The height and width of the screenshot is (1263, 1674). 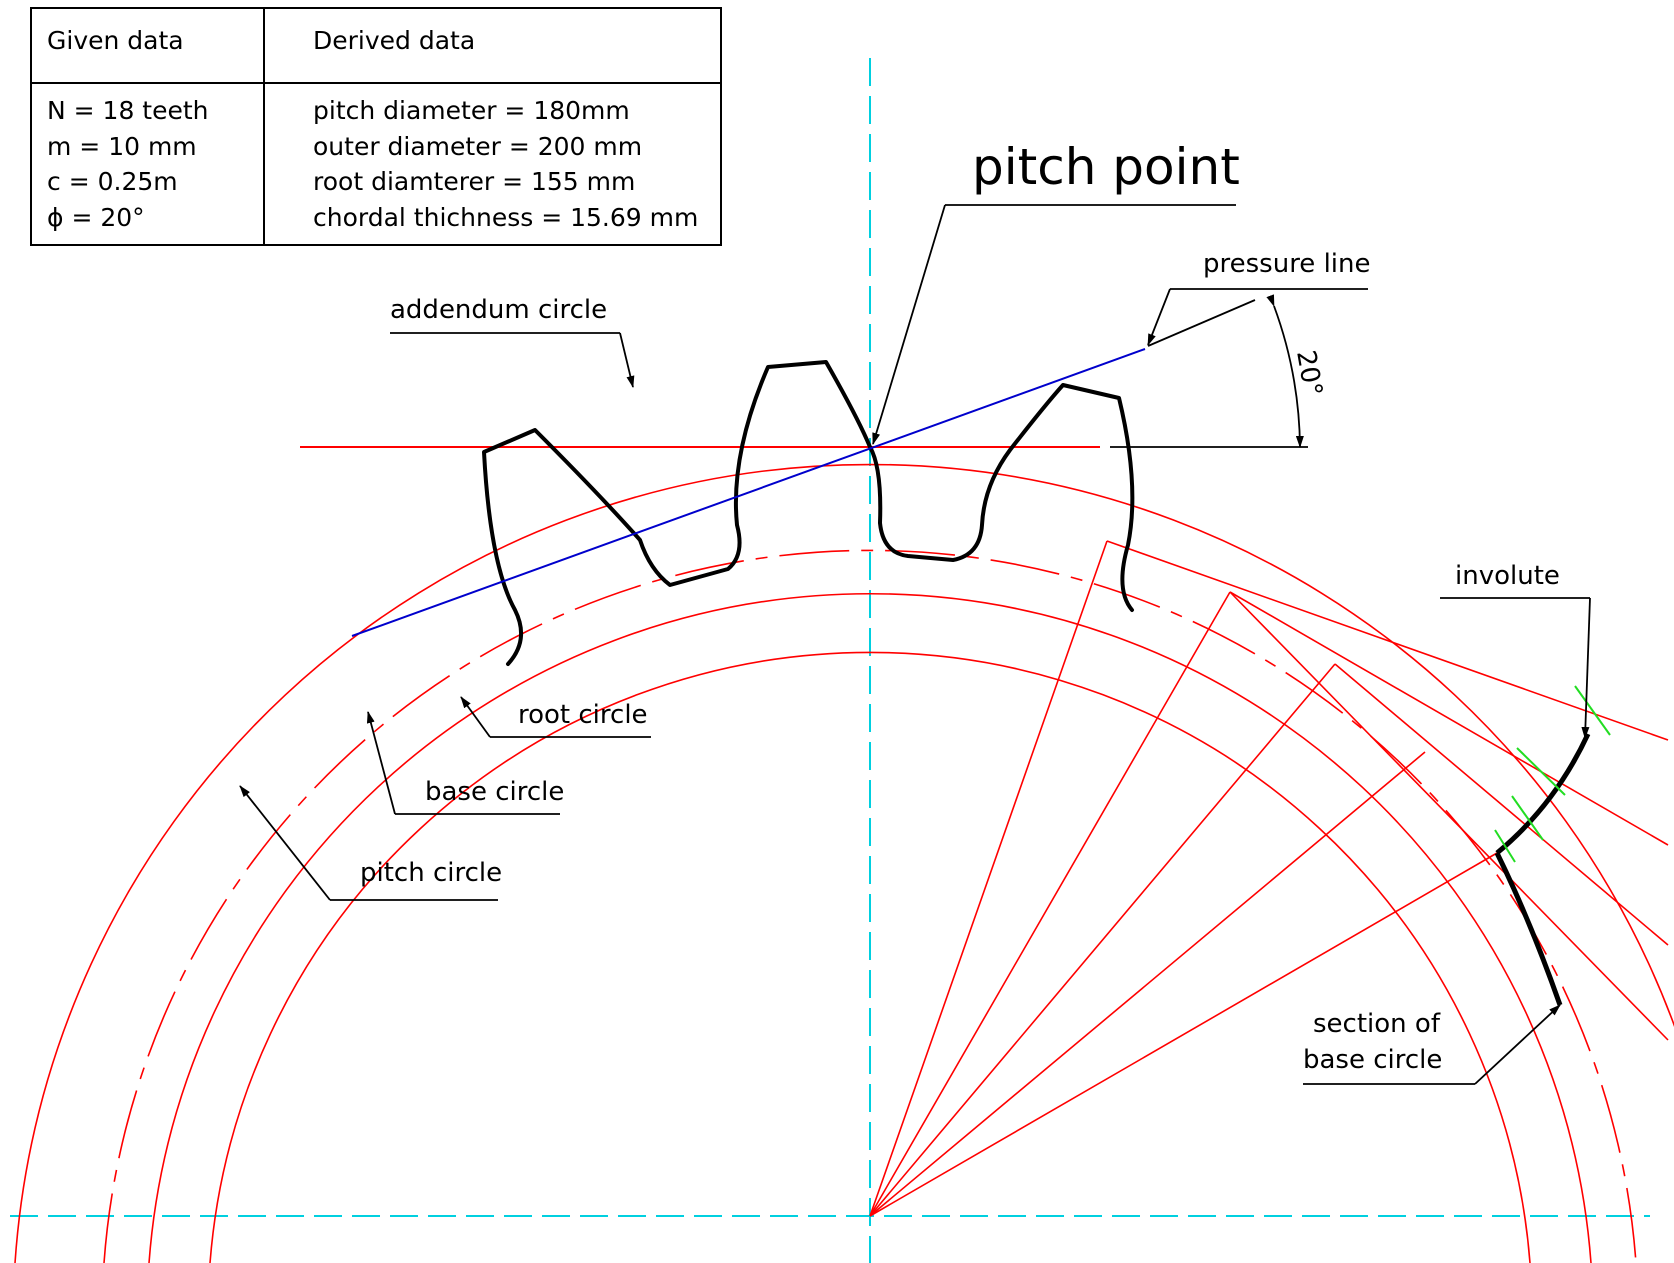 I want to click on pressure-line-label: pressure line, so click(x=1287, y=264).